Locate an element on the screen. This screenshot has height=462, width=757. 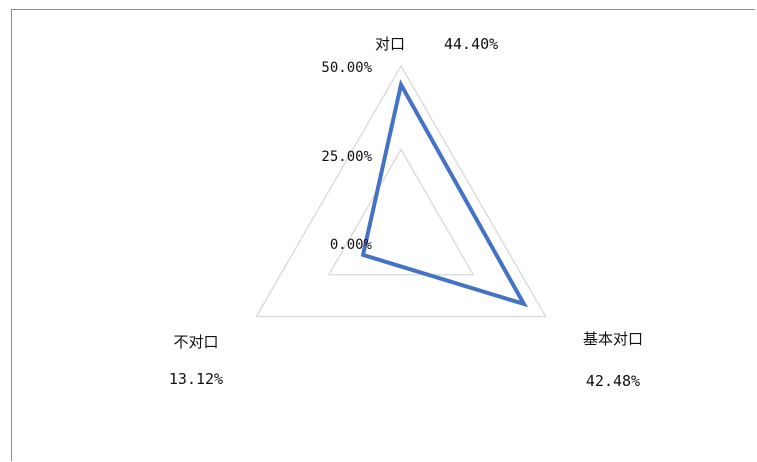
radial-tick-labels: 0.00% 25.00% 50.00% is located at coordinates (346, 156).